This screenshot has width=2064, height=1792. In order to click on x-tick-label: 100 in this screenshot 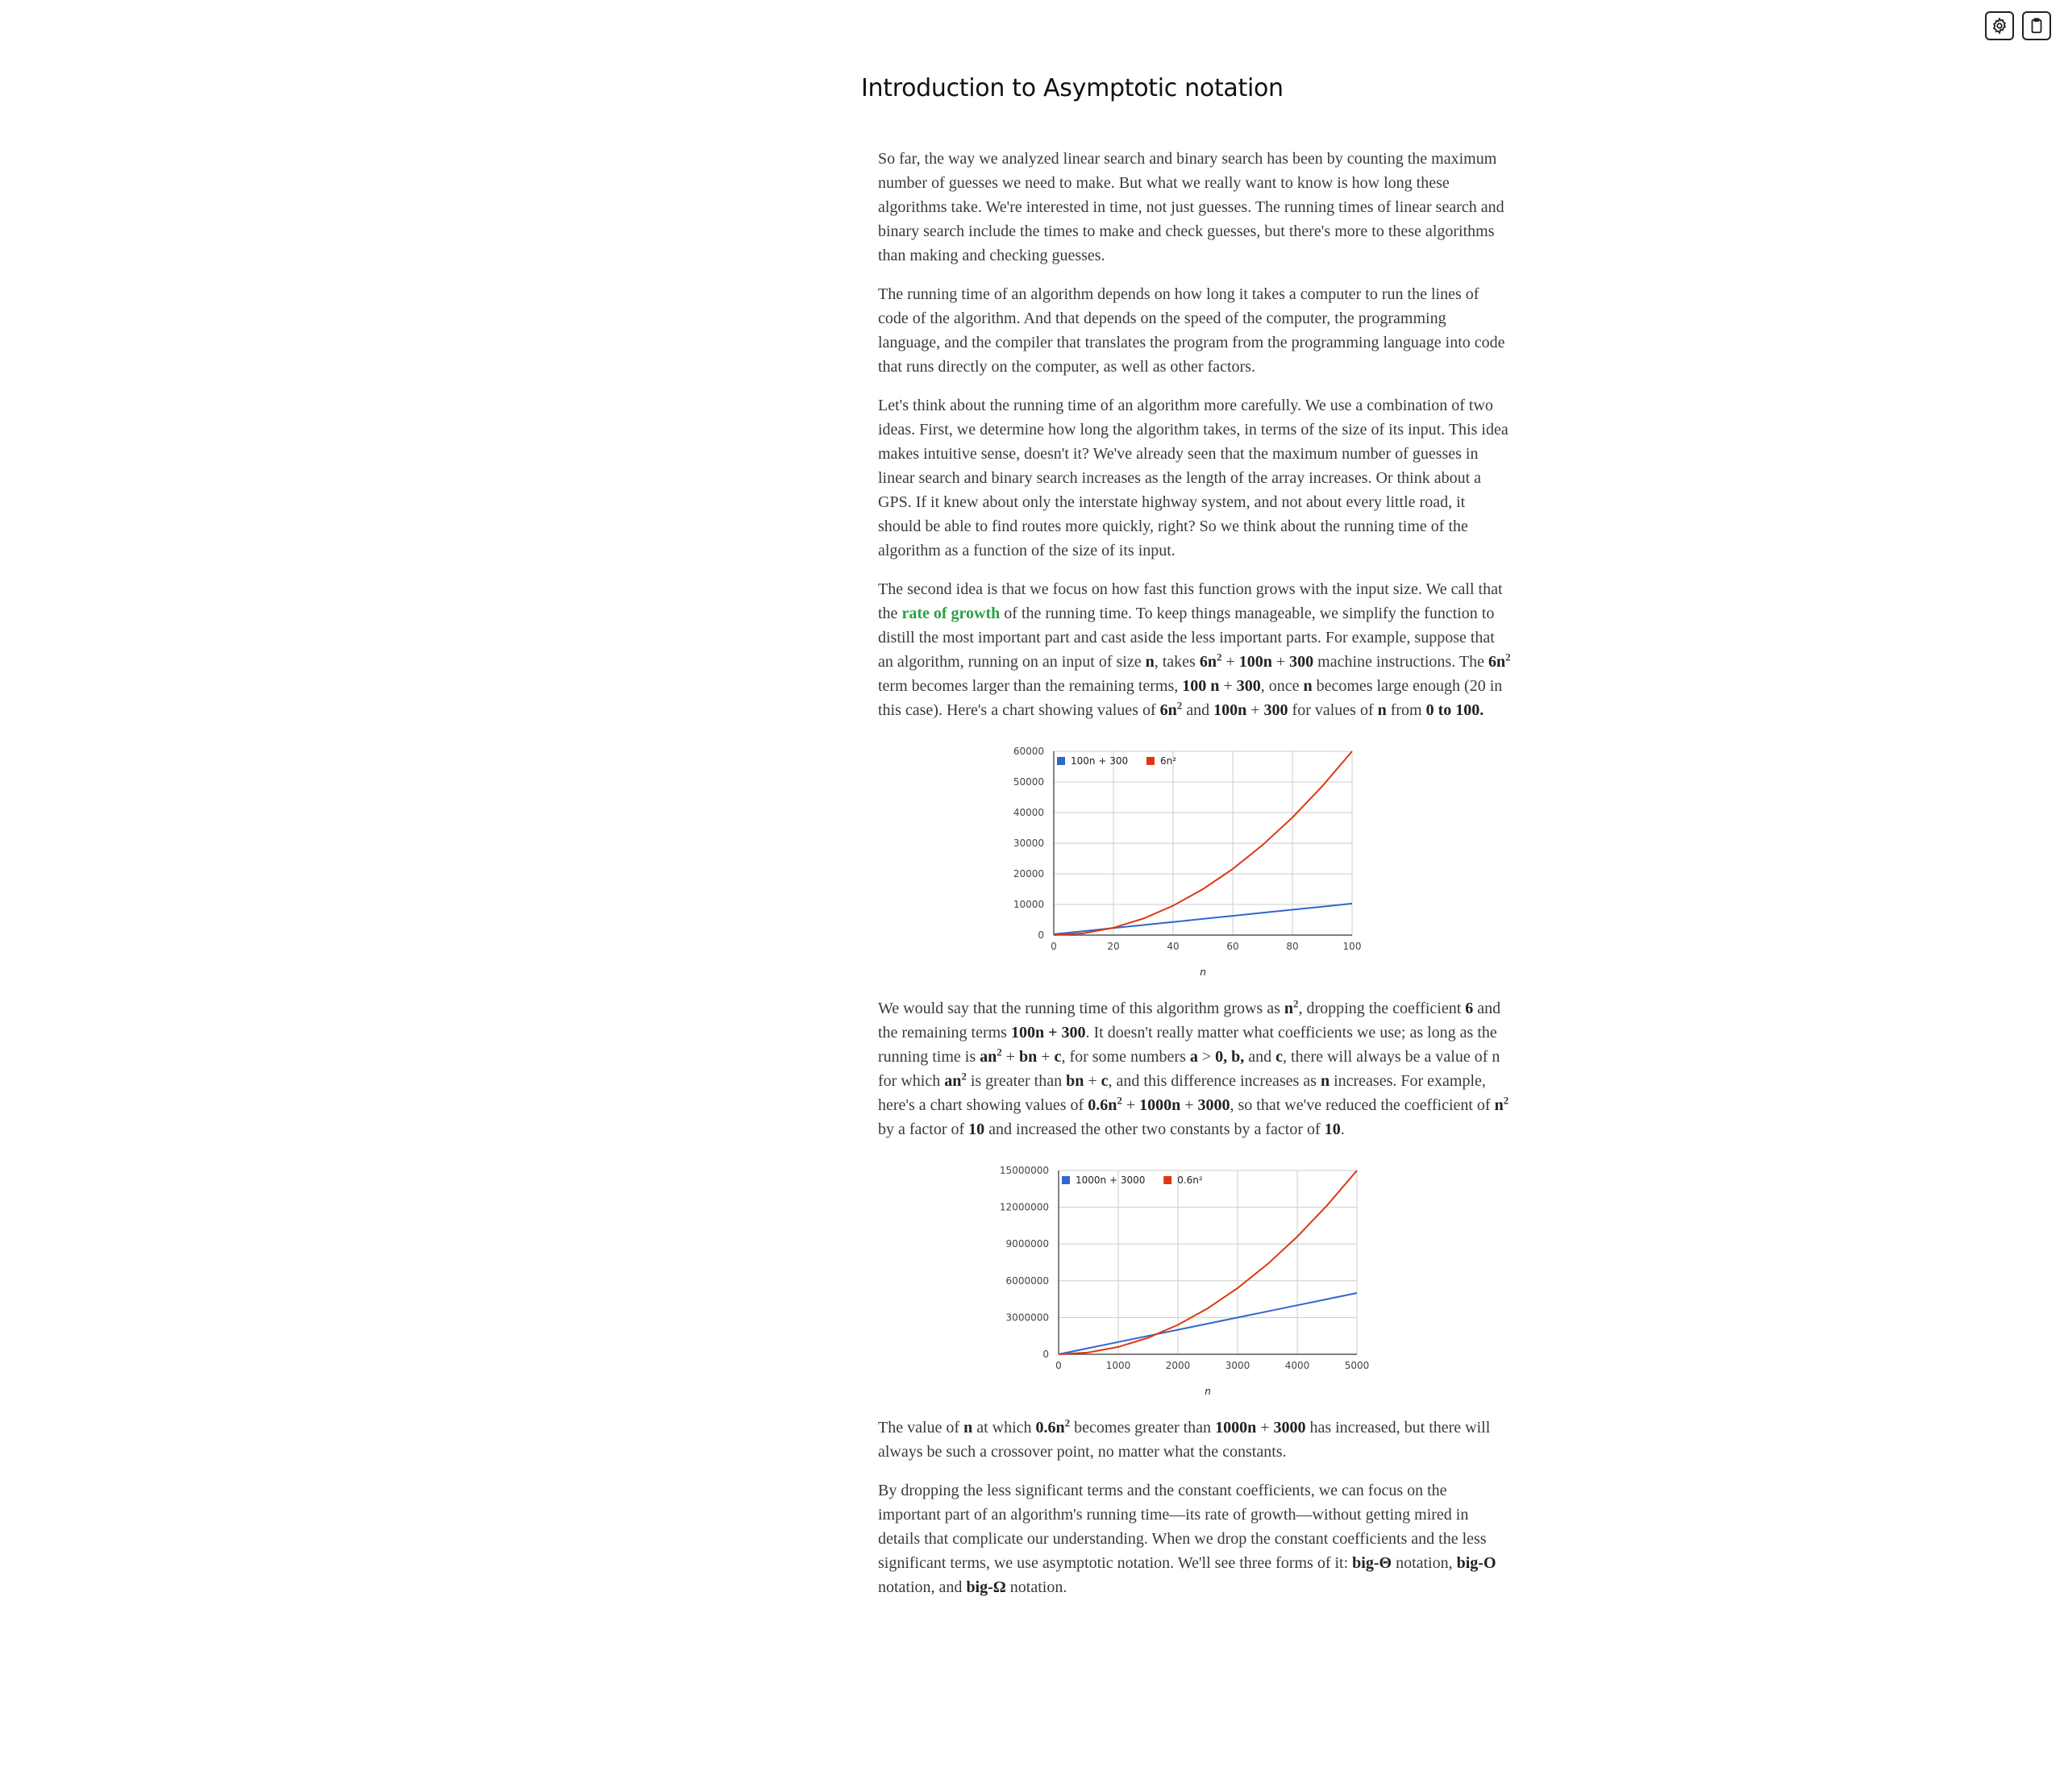, I will do `click(1352, 946)`.